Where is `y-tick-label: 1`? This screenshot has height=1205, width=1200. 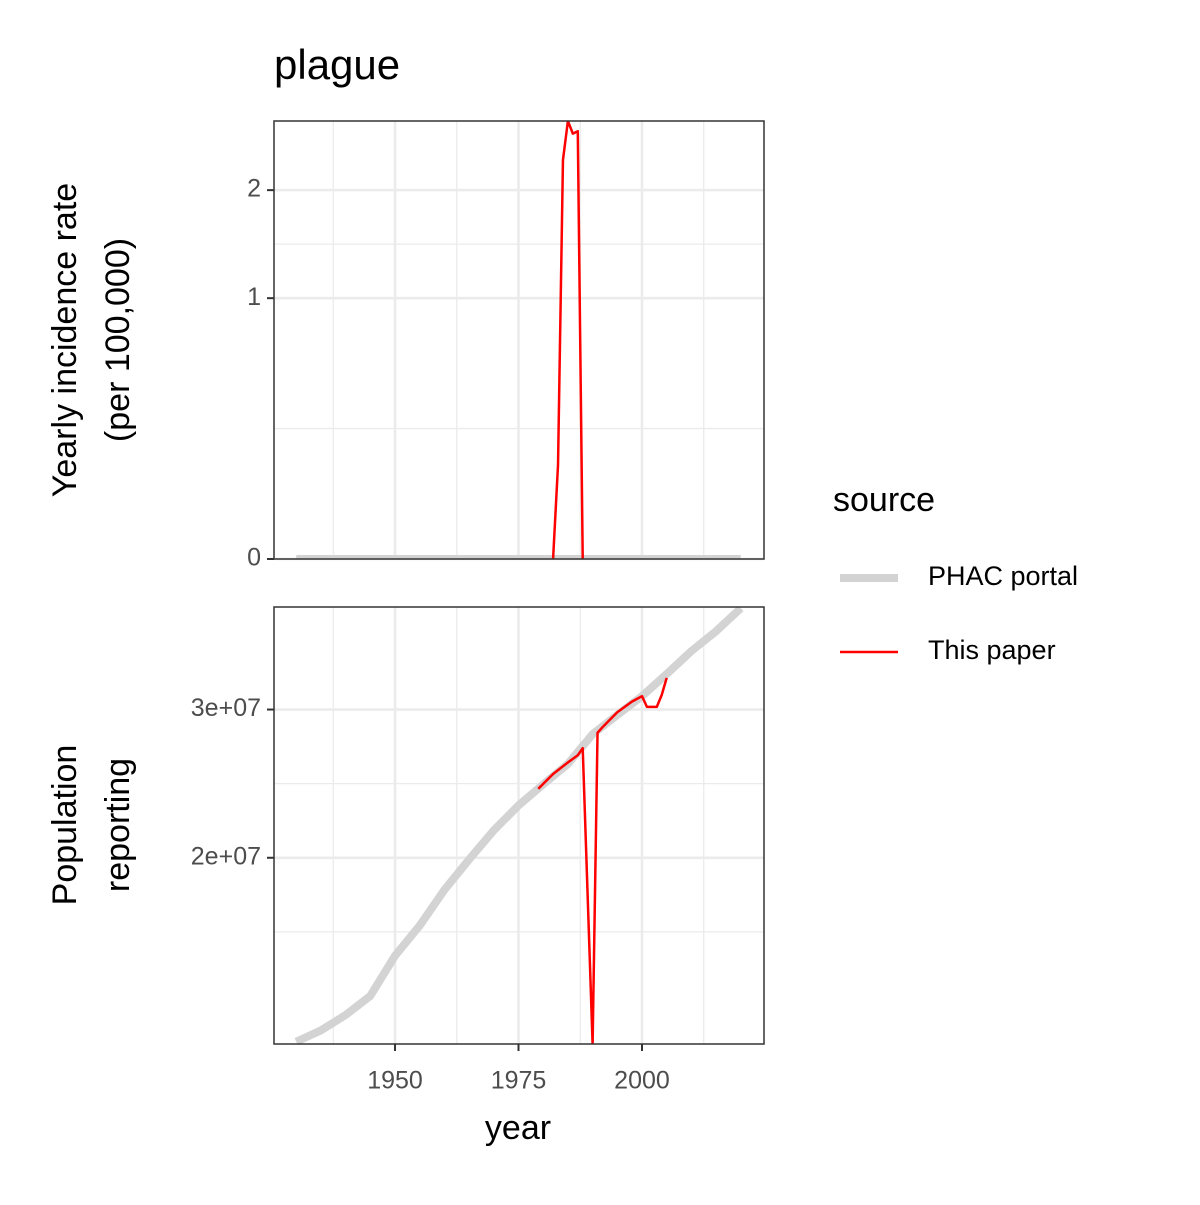
y-tick-label: 1 is located at coordinates (254, 297).